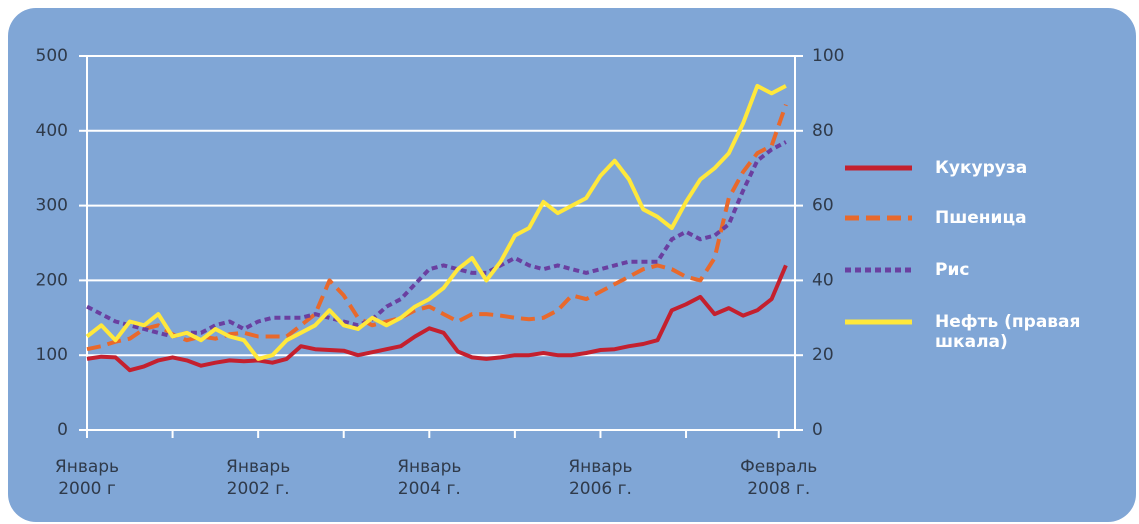  I want to click on y-tick-label: 200, so click(52, 280).